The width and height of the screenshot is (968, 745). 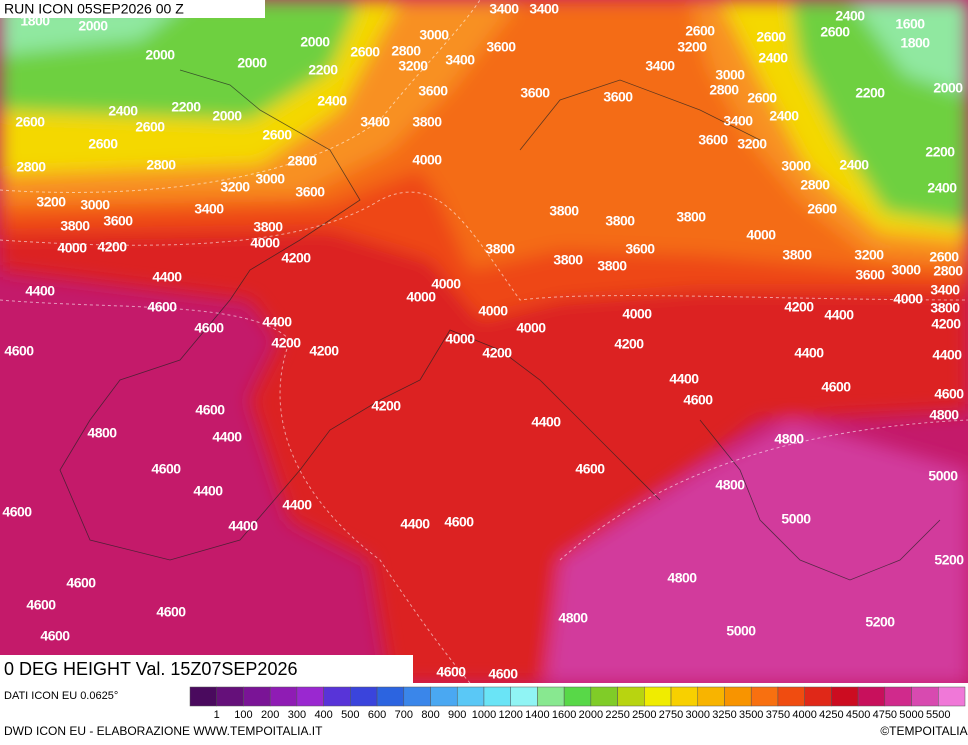 I want to click on contour-label: 5200, so click(x=880, y=622).